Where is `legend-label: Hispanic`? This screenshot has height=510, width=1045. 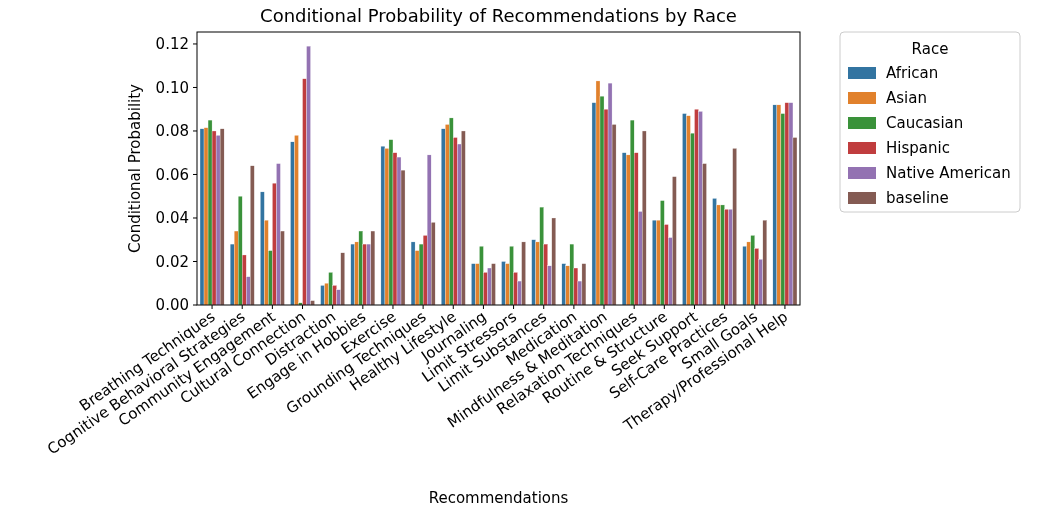 legend-label: Hispanic is located at coordinates (918, 148).